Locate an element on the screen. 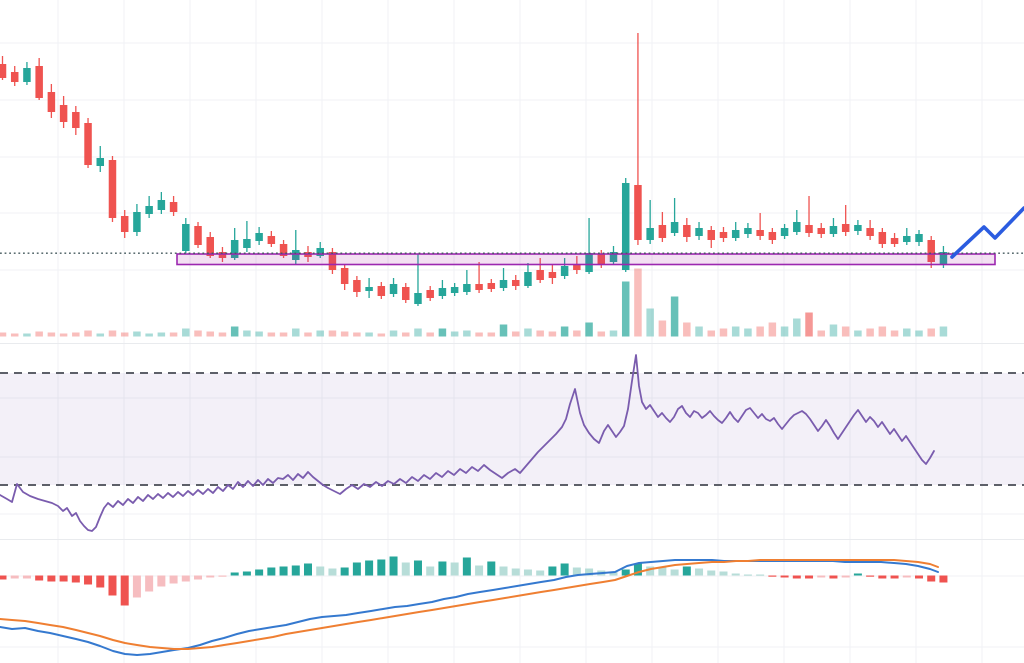  macd-pane is located at coordinates (474, 606).